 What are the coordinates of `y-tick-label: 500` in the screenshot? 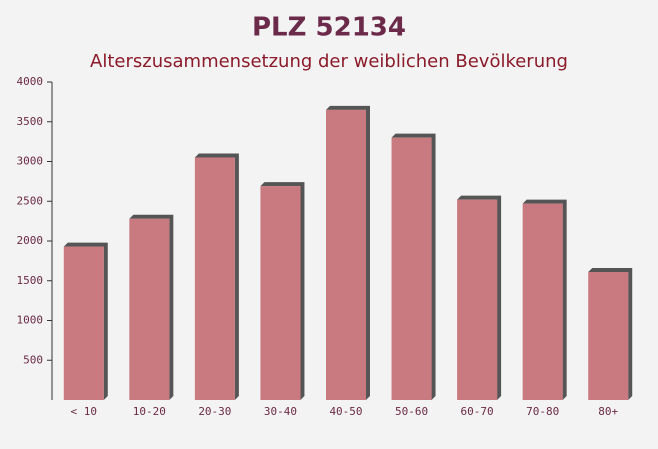 It's located at (33, 359).